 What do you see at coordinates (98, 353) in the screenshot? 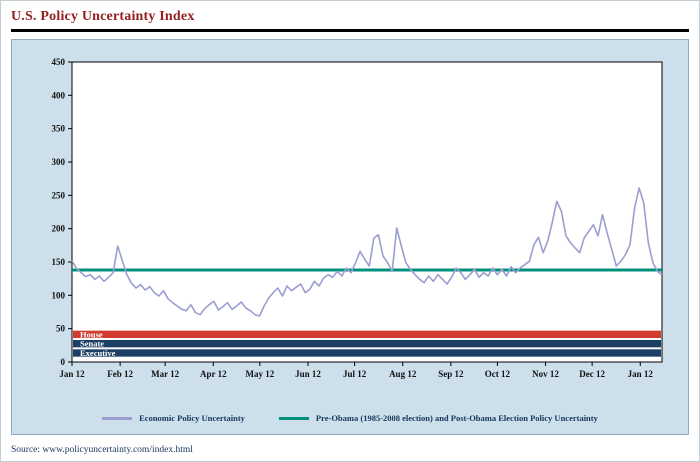
I see `band-label-executive: Executive` at bounding box center [98, 353].